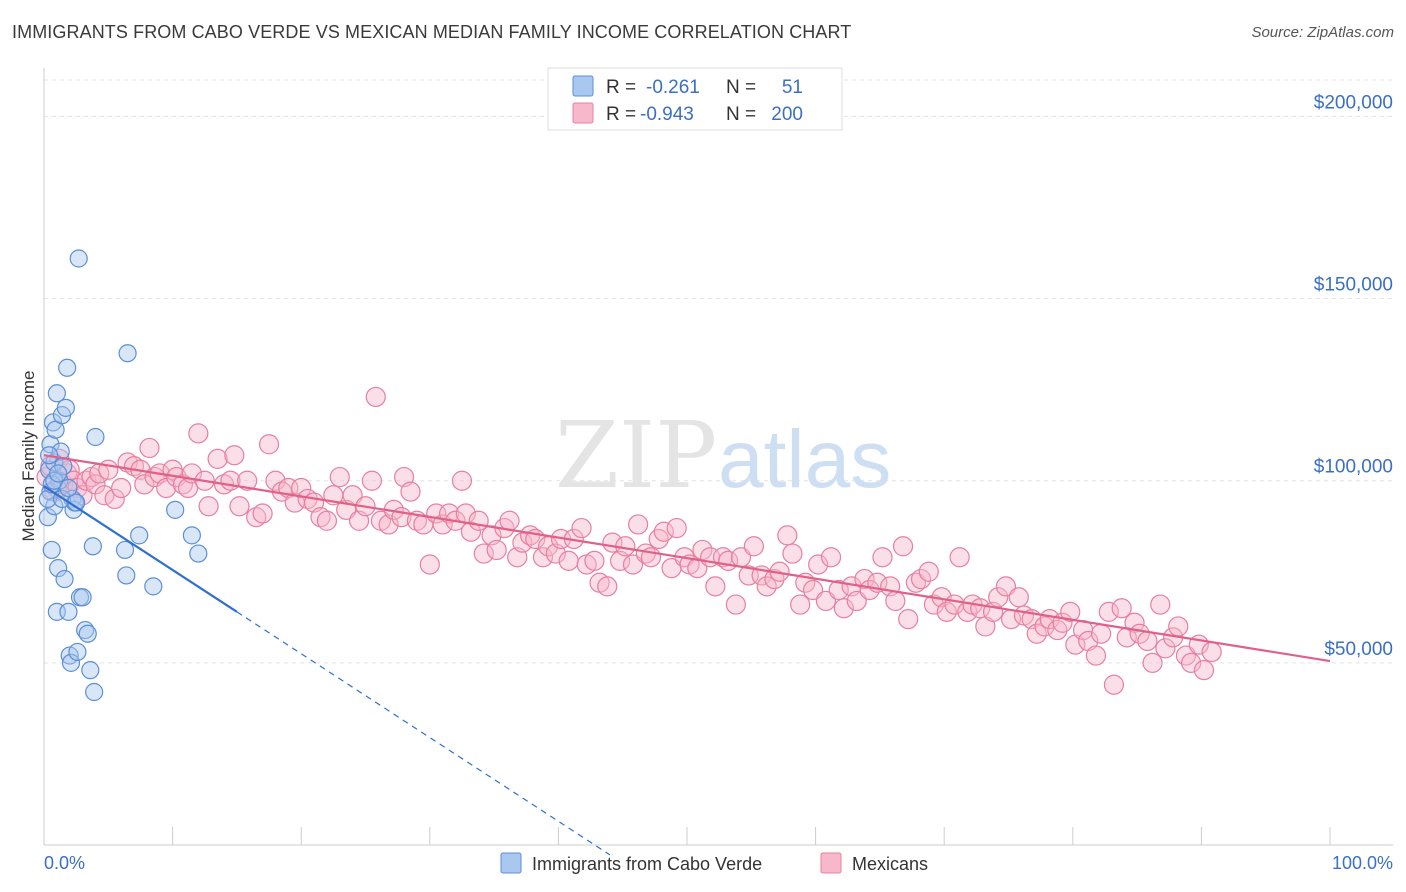  Describe the element at coordinates (667, 114) in the screenshot. I see `legend-r-mexicans: -0.943` at that location.